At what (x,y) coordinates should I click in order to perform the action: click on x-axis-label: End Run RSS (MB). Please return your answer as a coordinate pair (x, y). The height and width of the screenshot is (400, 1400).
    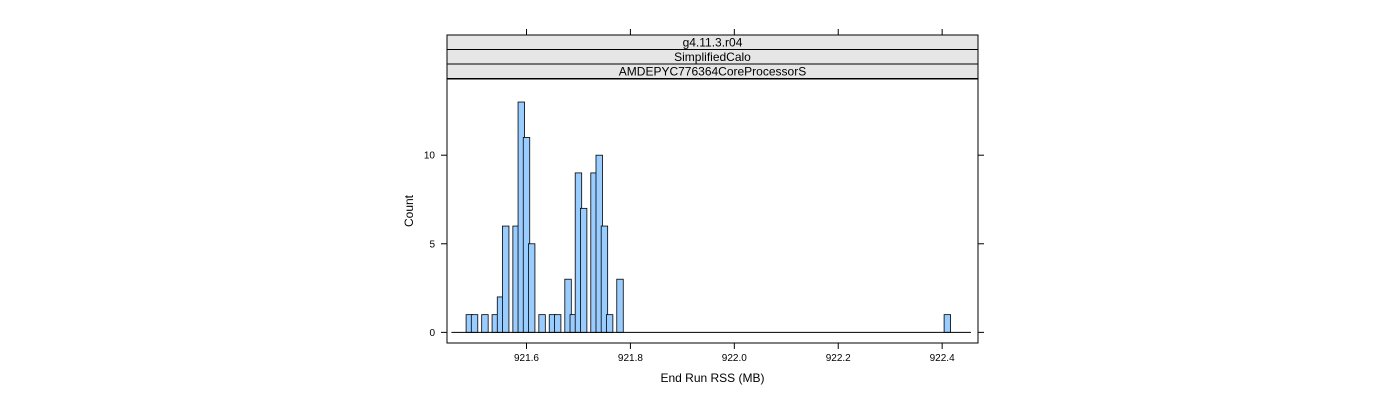
    Looking at the image, I should click on (712, 378).